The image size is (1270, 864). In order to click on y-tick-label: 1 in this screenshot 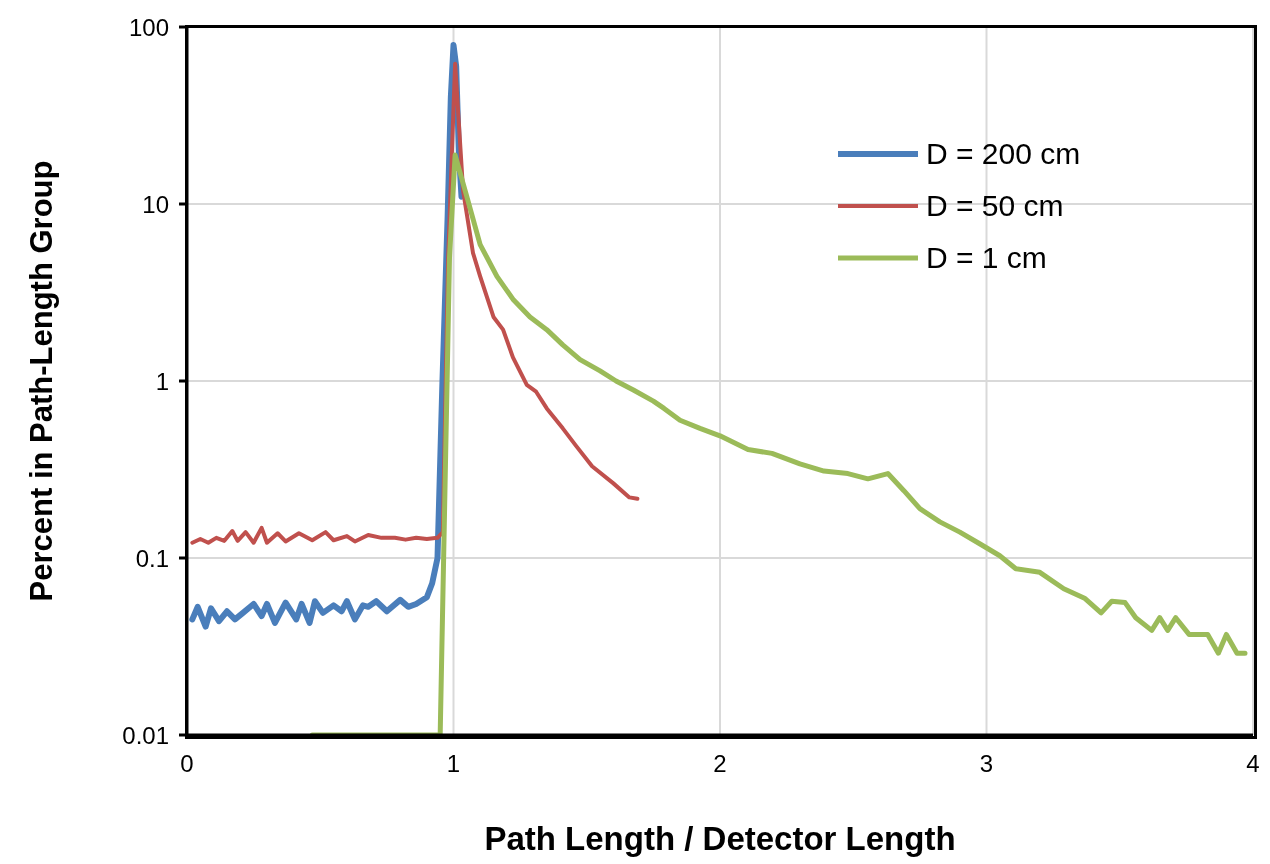, I will do `click(162, 381)`.